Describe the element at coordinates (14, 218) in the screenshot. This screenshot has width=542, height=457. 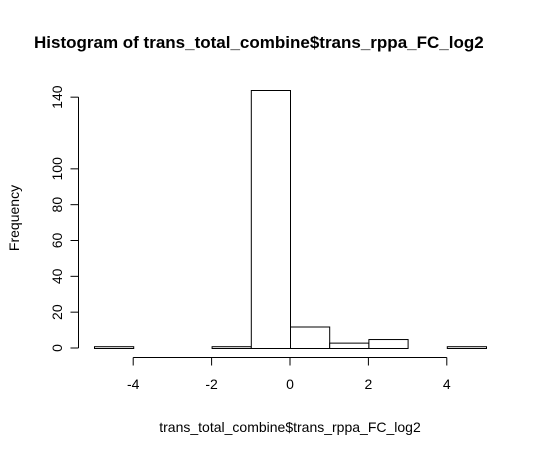
I see `y-axis-label: Frequency` at that location.